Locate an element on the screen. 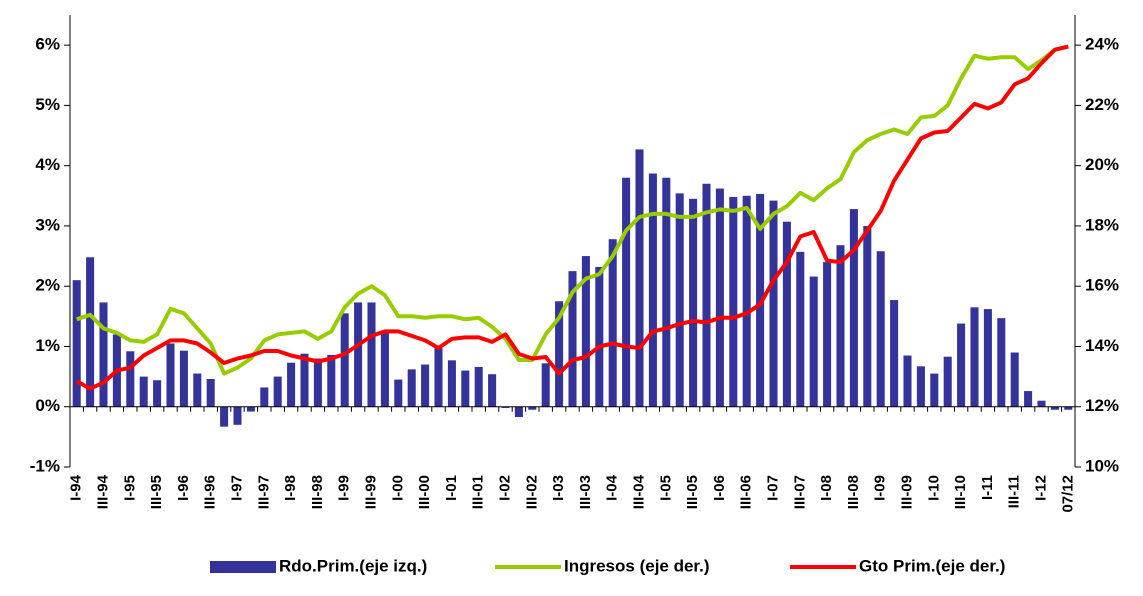  y-tick-label: 4% is located at coordinates (47, 164).